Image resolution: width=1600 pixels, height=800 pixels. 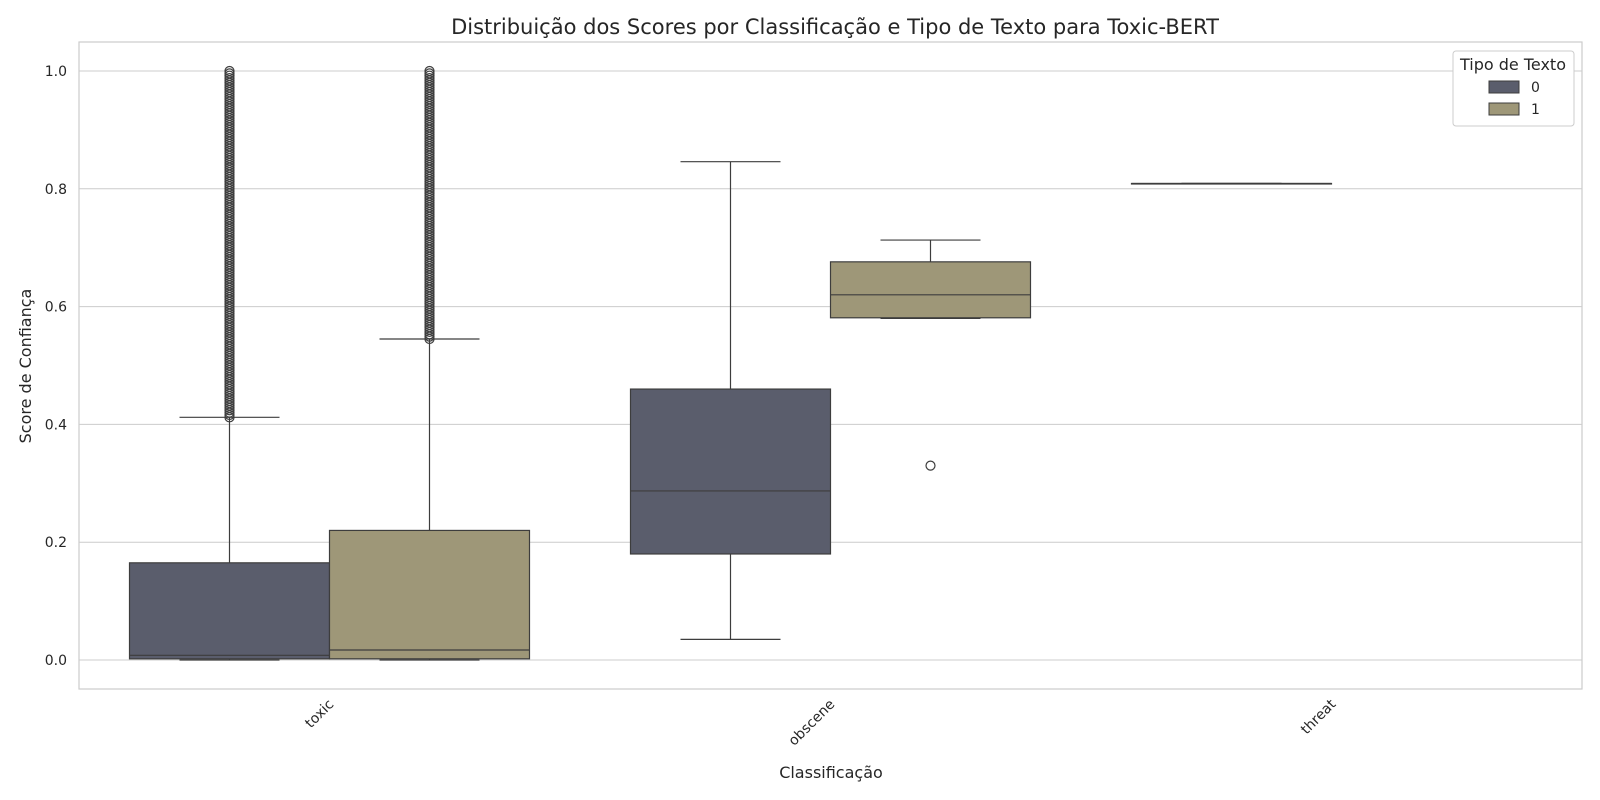 I want to click on legend: Tipo de Texto 01, so click(x=1513, y=88).